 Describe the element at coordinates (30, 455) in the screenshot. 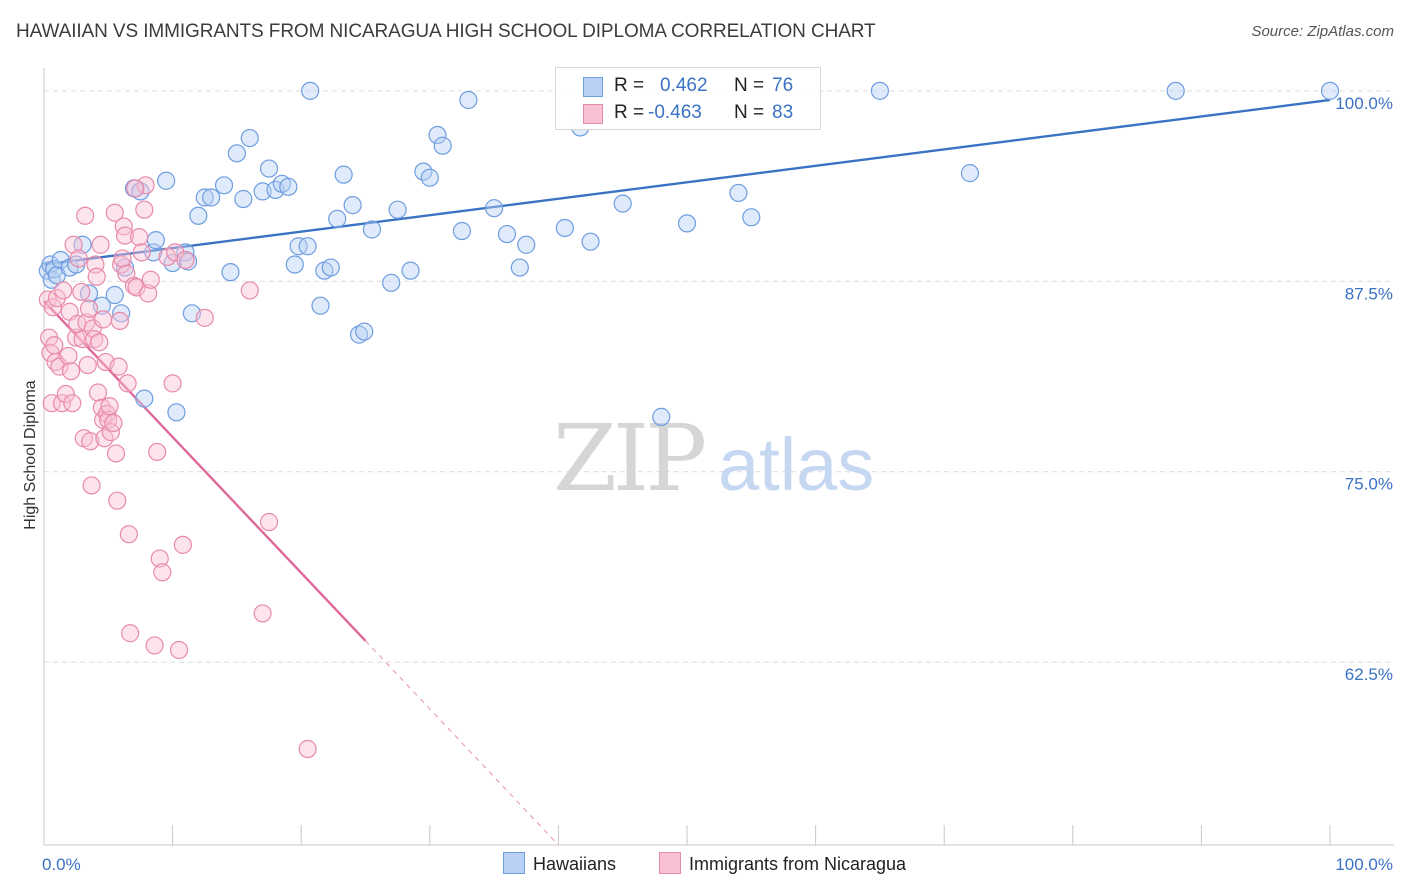

I see `y-axis-label: High School Diploma` at that location.